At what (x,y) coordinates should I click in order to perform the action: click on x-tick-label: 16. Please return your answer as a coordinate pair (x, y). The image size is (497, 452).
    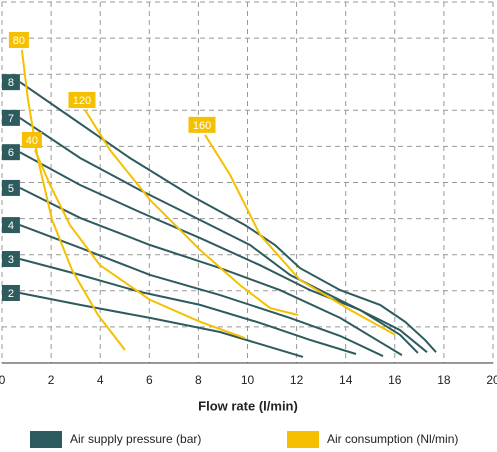
    Looking at the image, I should click on (395, 380).